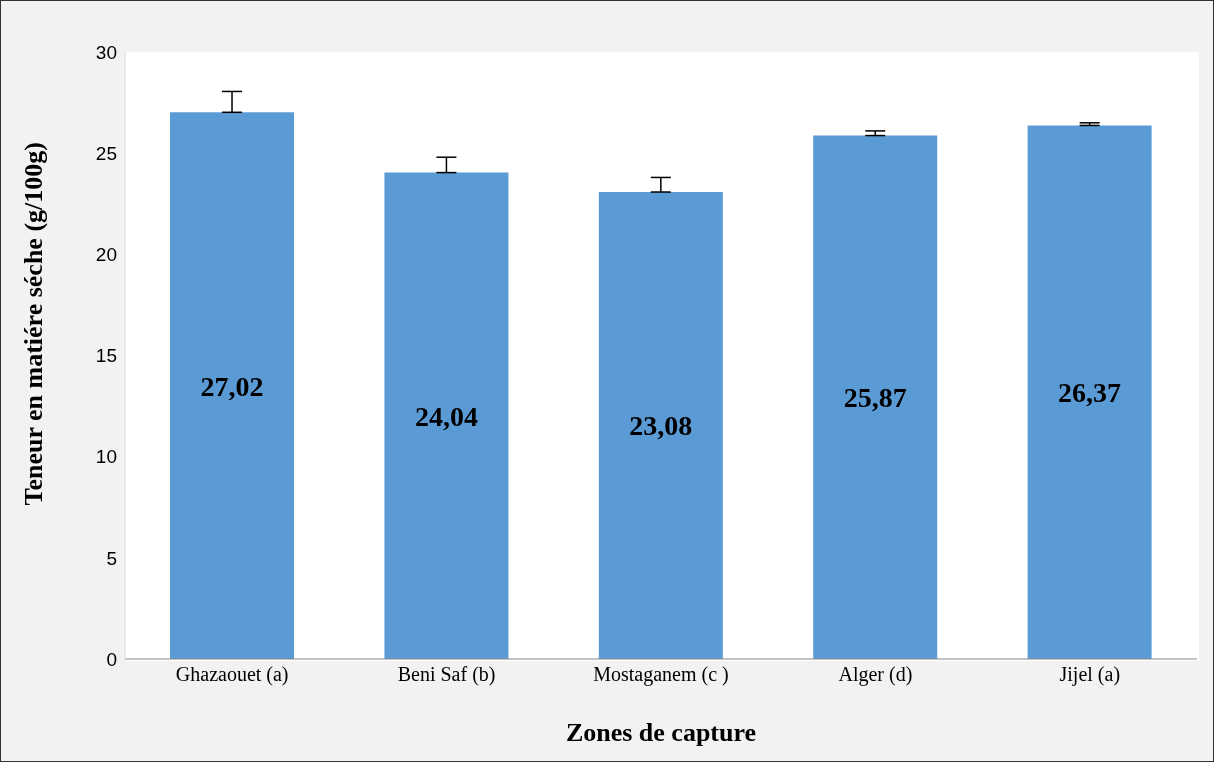 The image size is (1214, 762). What do you see at coordinates (875, 675) in the screenshot?
I see `x-tick-label: Alger (d)` at bounding box center [875, 675].